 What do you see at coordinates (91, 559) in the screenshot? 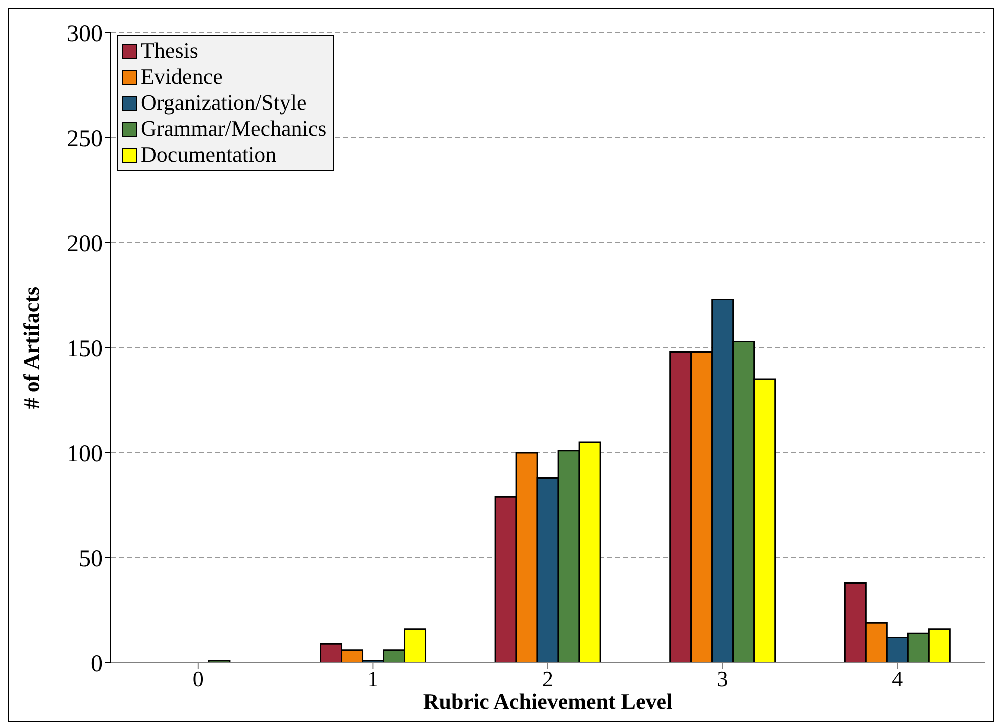
I see `y-tick-label: 50` at bounding box center [91, 559].